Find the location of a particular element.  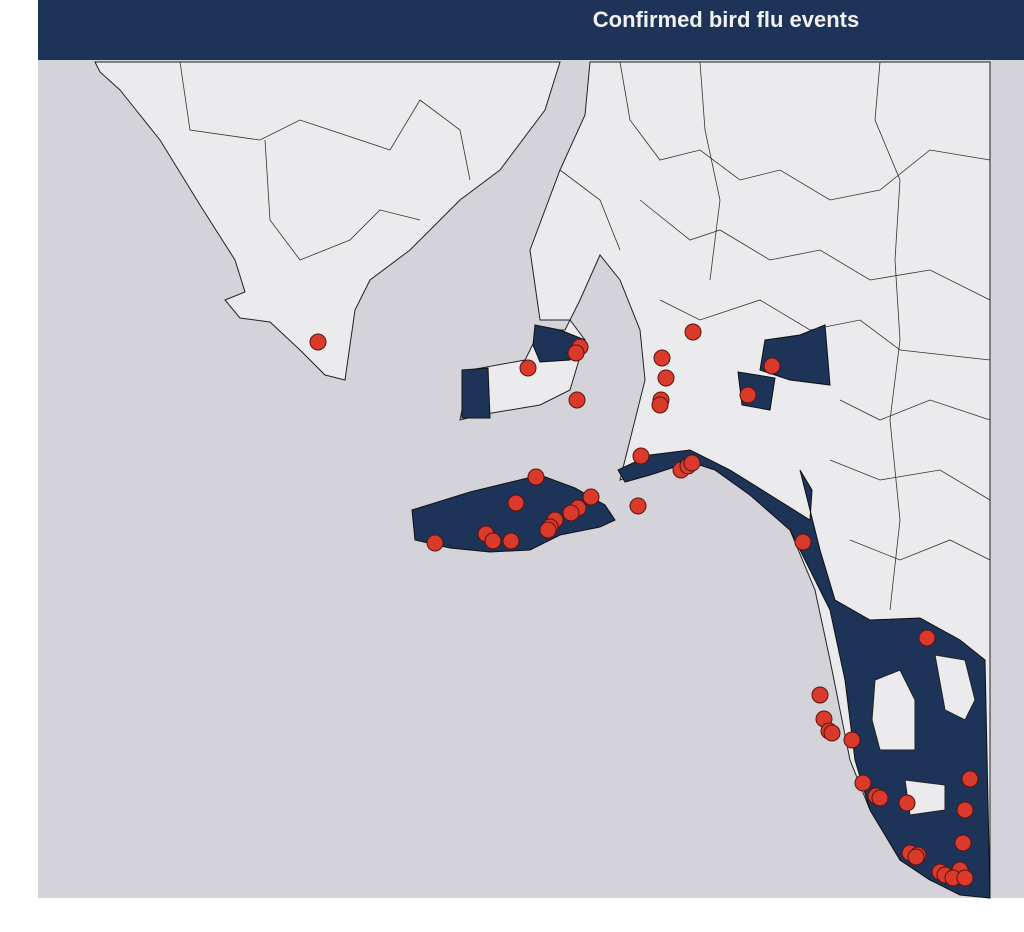

header-title: Confirmed bird flu events is located at coordinates (726, 19).